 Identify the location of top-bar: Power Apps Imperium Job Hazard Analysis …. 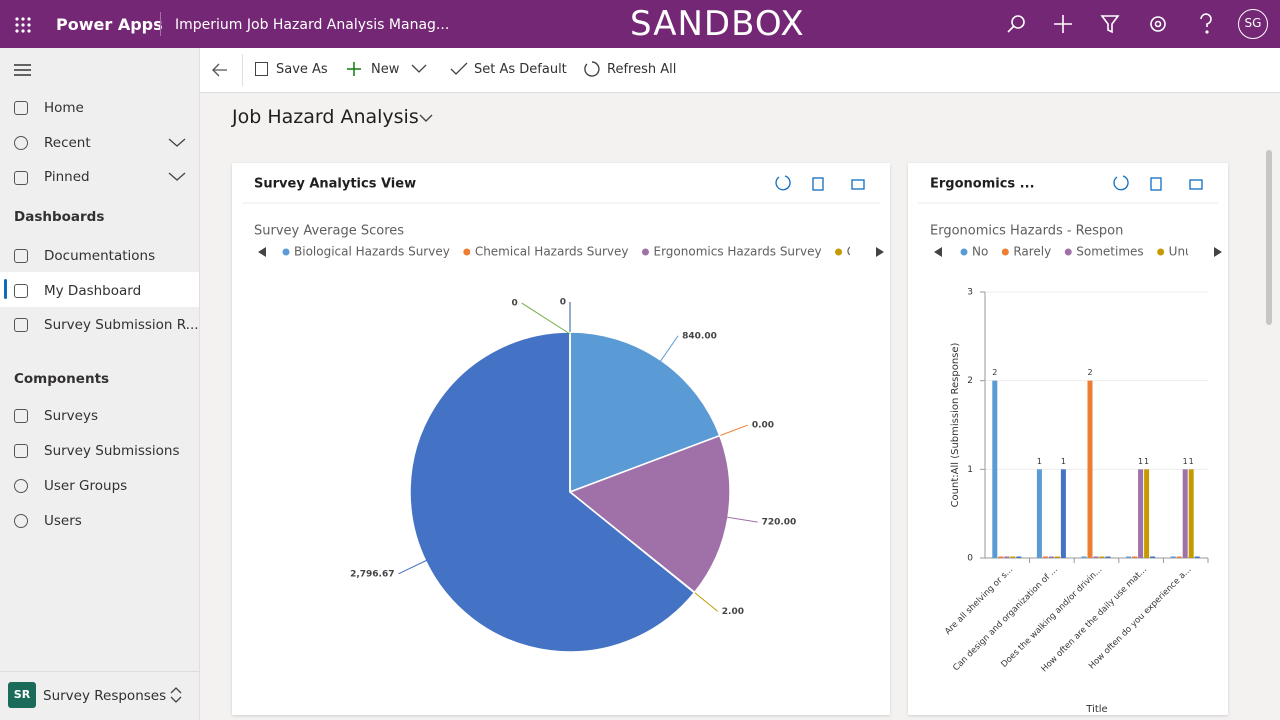
(640, 24).